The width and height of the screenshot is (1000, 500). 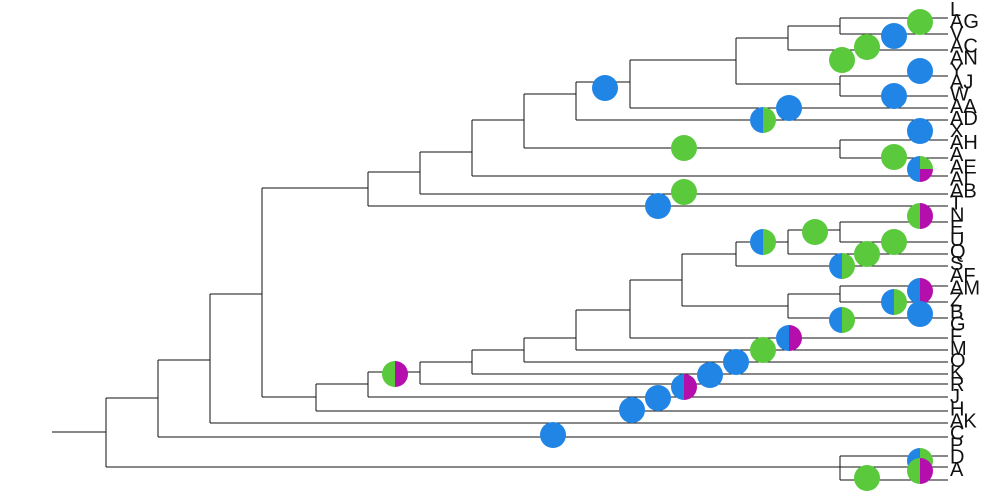 What do you see at coordinates (958, 252) in the screenshot?
I see `tip-label: Q` at bounding box center [958, 252].